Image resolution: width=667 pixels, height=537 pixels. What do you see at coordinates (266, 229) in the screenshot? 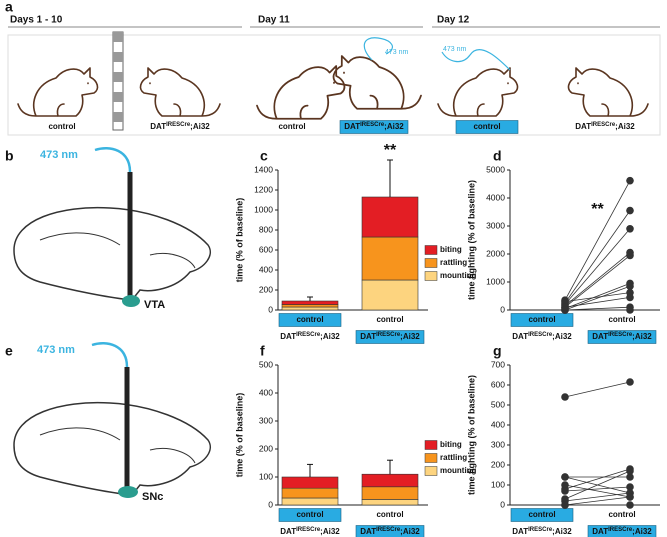
I see `y-tick-label: 800` at bounding box center [266, 229].